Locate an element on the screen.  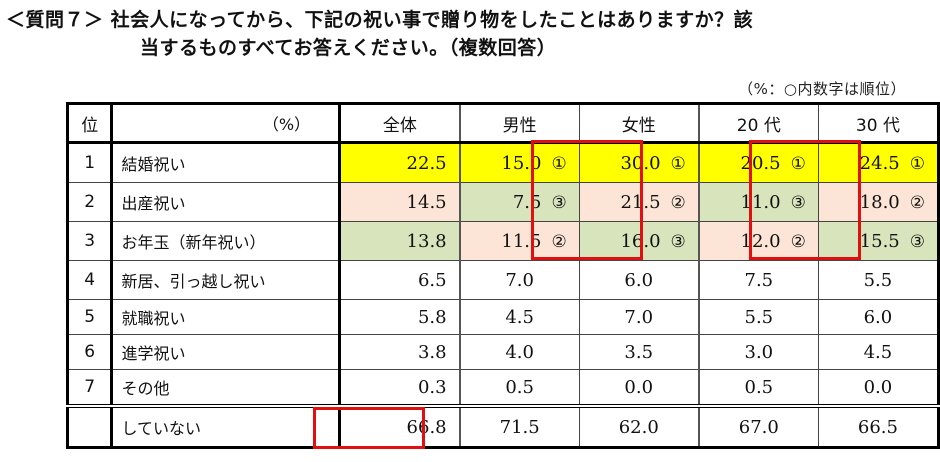
table-row: 5 就職祝い 5.8 4.5 7.0 5.5 6.0 is located at coordinates (503, 317).